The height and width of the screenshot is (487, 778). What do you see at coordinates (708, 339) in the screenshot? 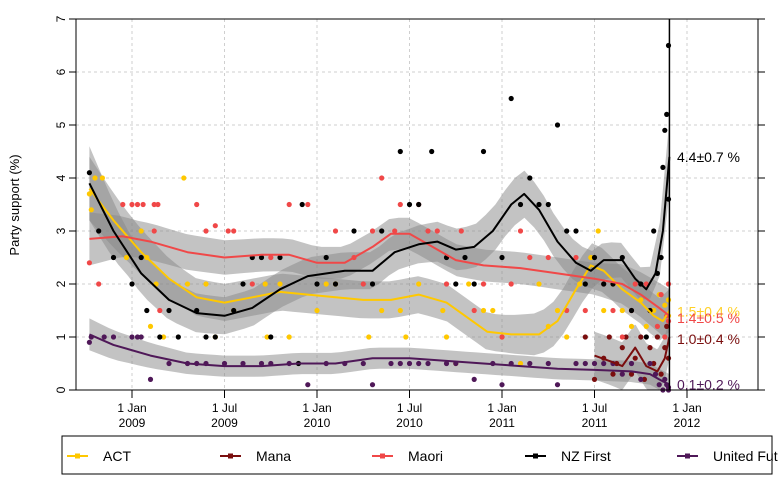
I see `end-label-mana: 1.0±0.4 %` at bounding box center [708, 339].